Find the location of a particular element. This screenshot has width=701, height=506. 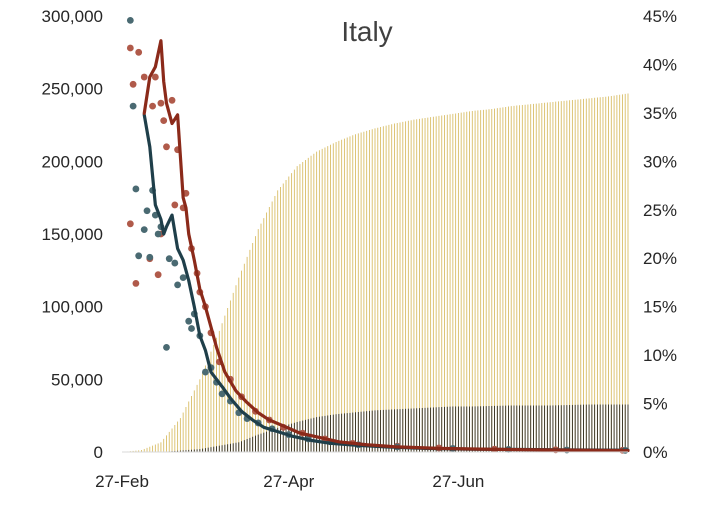

y-right-tick-label: 10% is located at coordinates (660, 355).